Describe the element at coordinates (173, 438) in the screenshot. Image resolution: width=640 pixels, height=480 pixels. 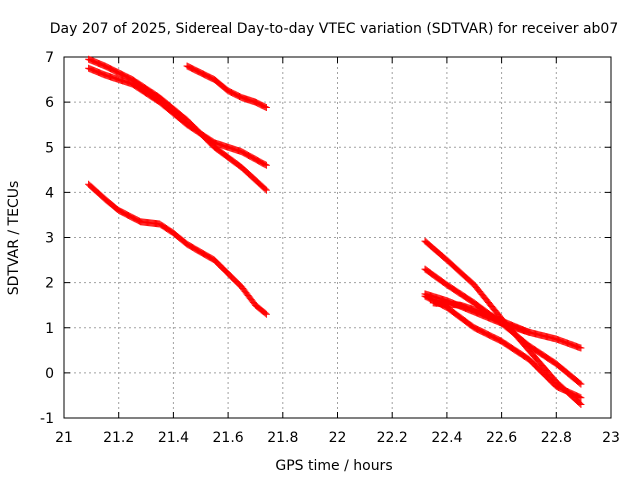
I see `x-tick-label: 21.4` at that location.